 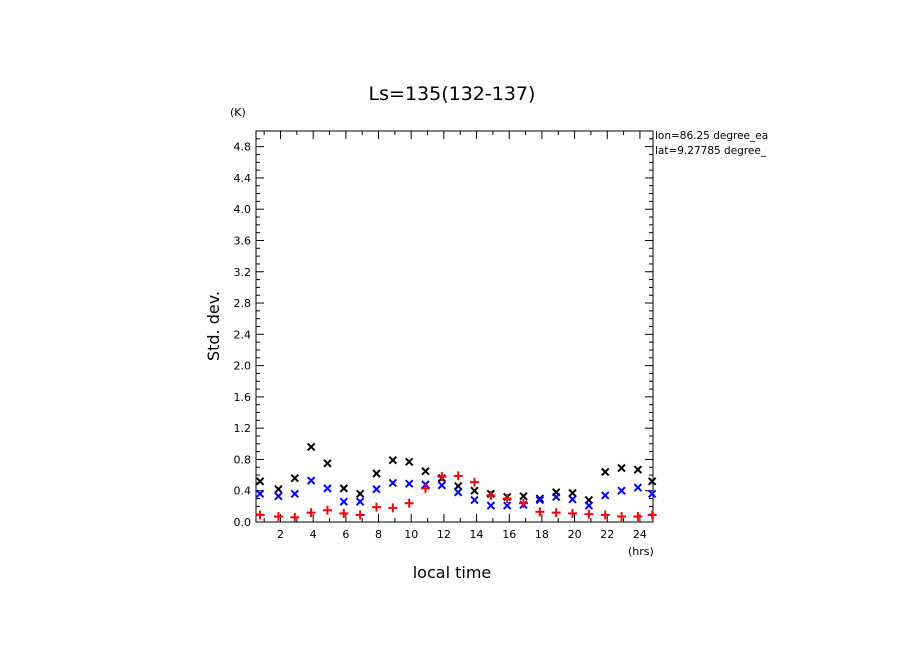 I want to click on chart-title: Ls=135(132-137), so click(x=452, y=94).